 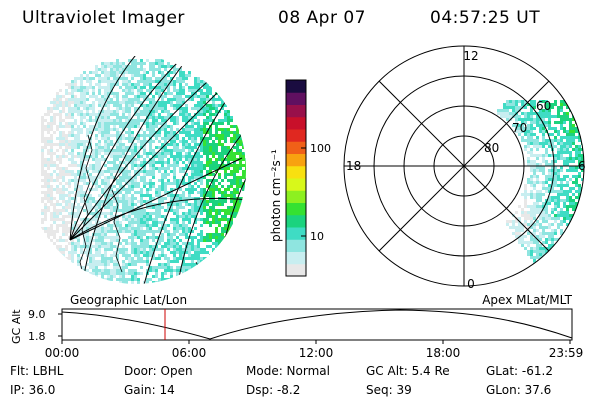 I want to click on polar-lat-label-80: 80, so click(x=491, y=148).